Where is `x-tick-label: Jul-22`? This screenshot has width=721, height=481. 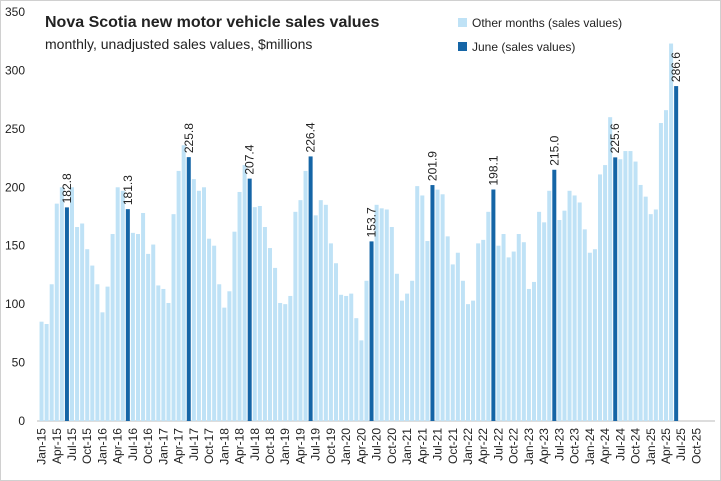
x-tick-label: Jul-22 is located at coordinates (498, 444).